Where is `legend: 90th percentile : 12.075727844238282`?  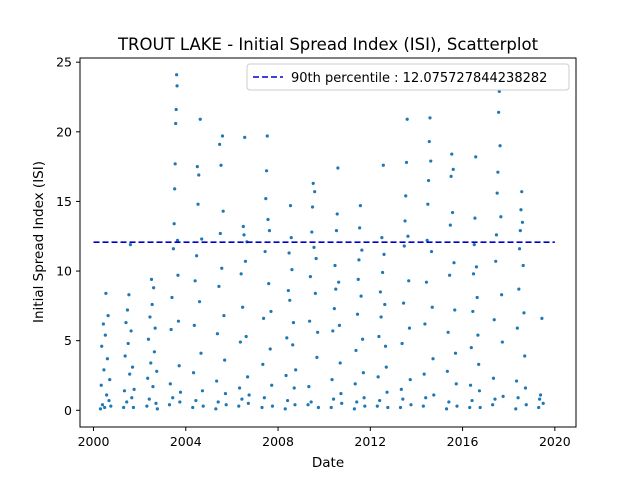 legend: 90th percentile : 12.075727844238282 is located at coordinates (408, 77).